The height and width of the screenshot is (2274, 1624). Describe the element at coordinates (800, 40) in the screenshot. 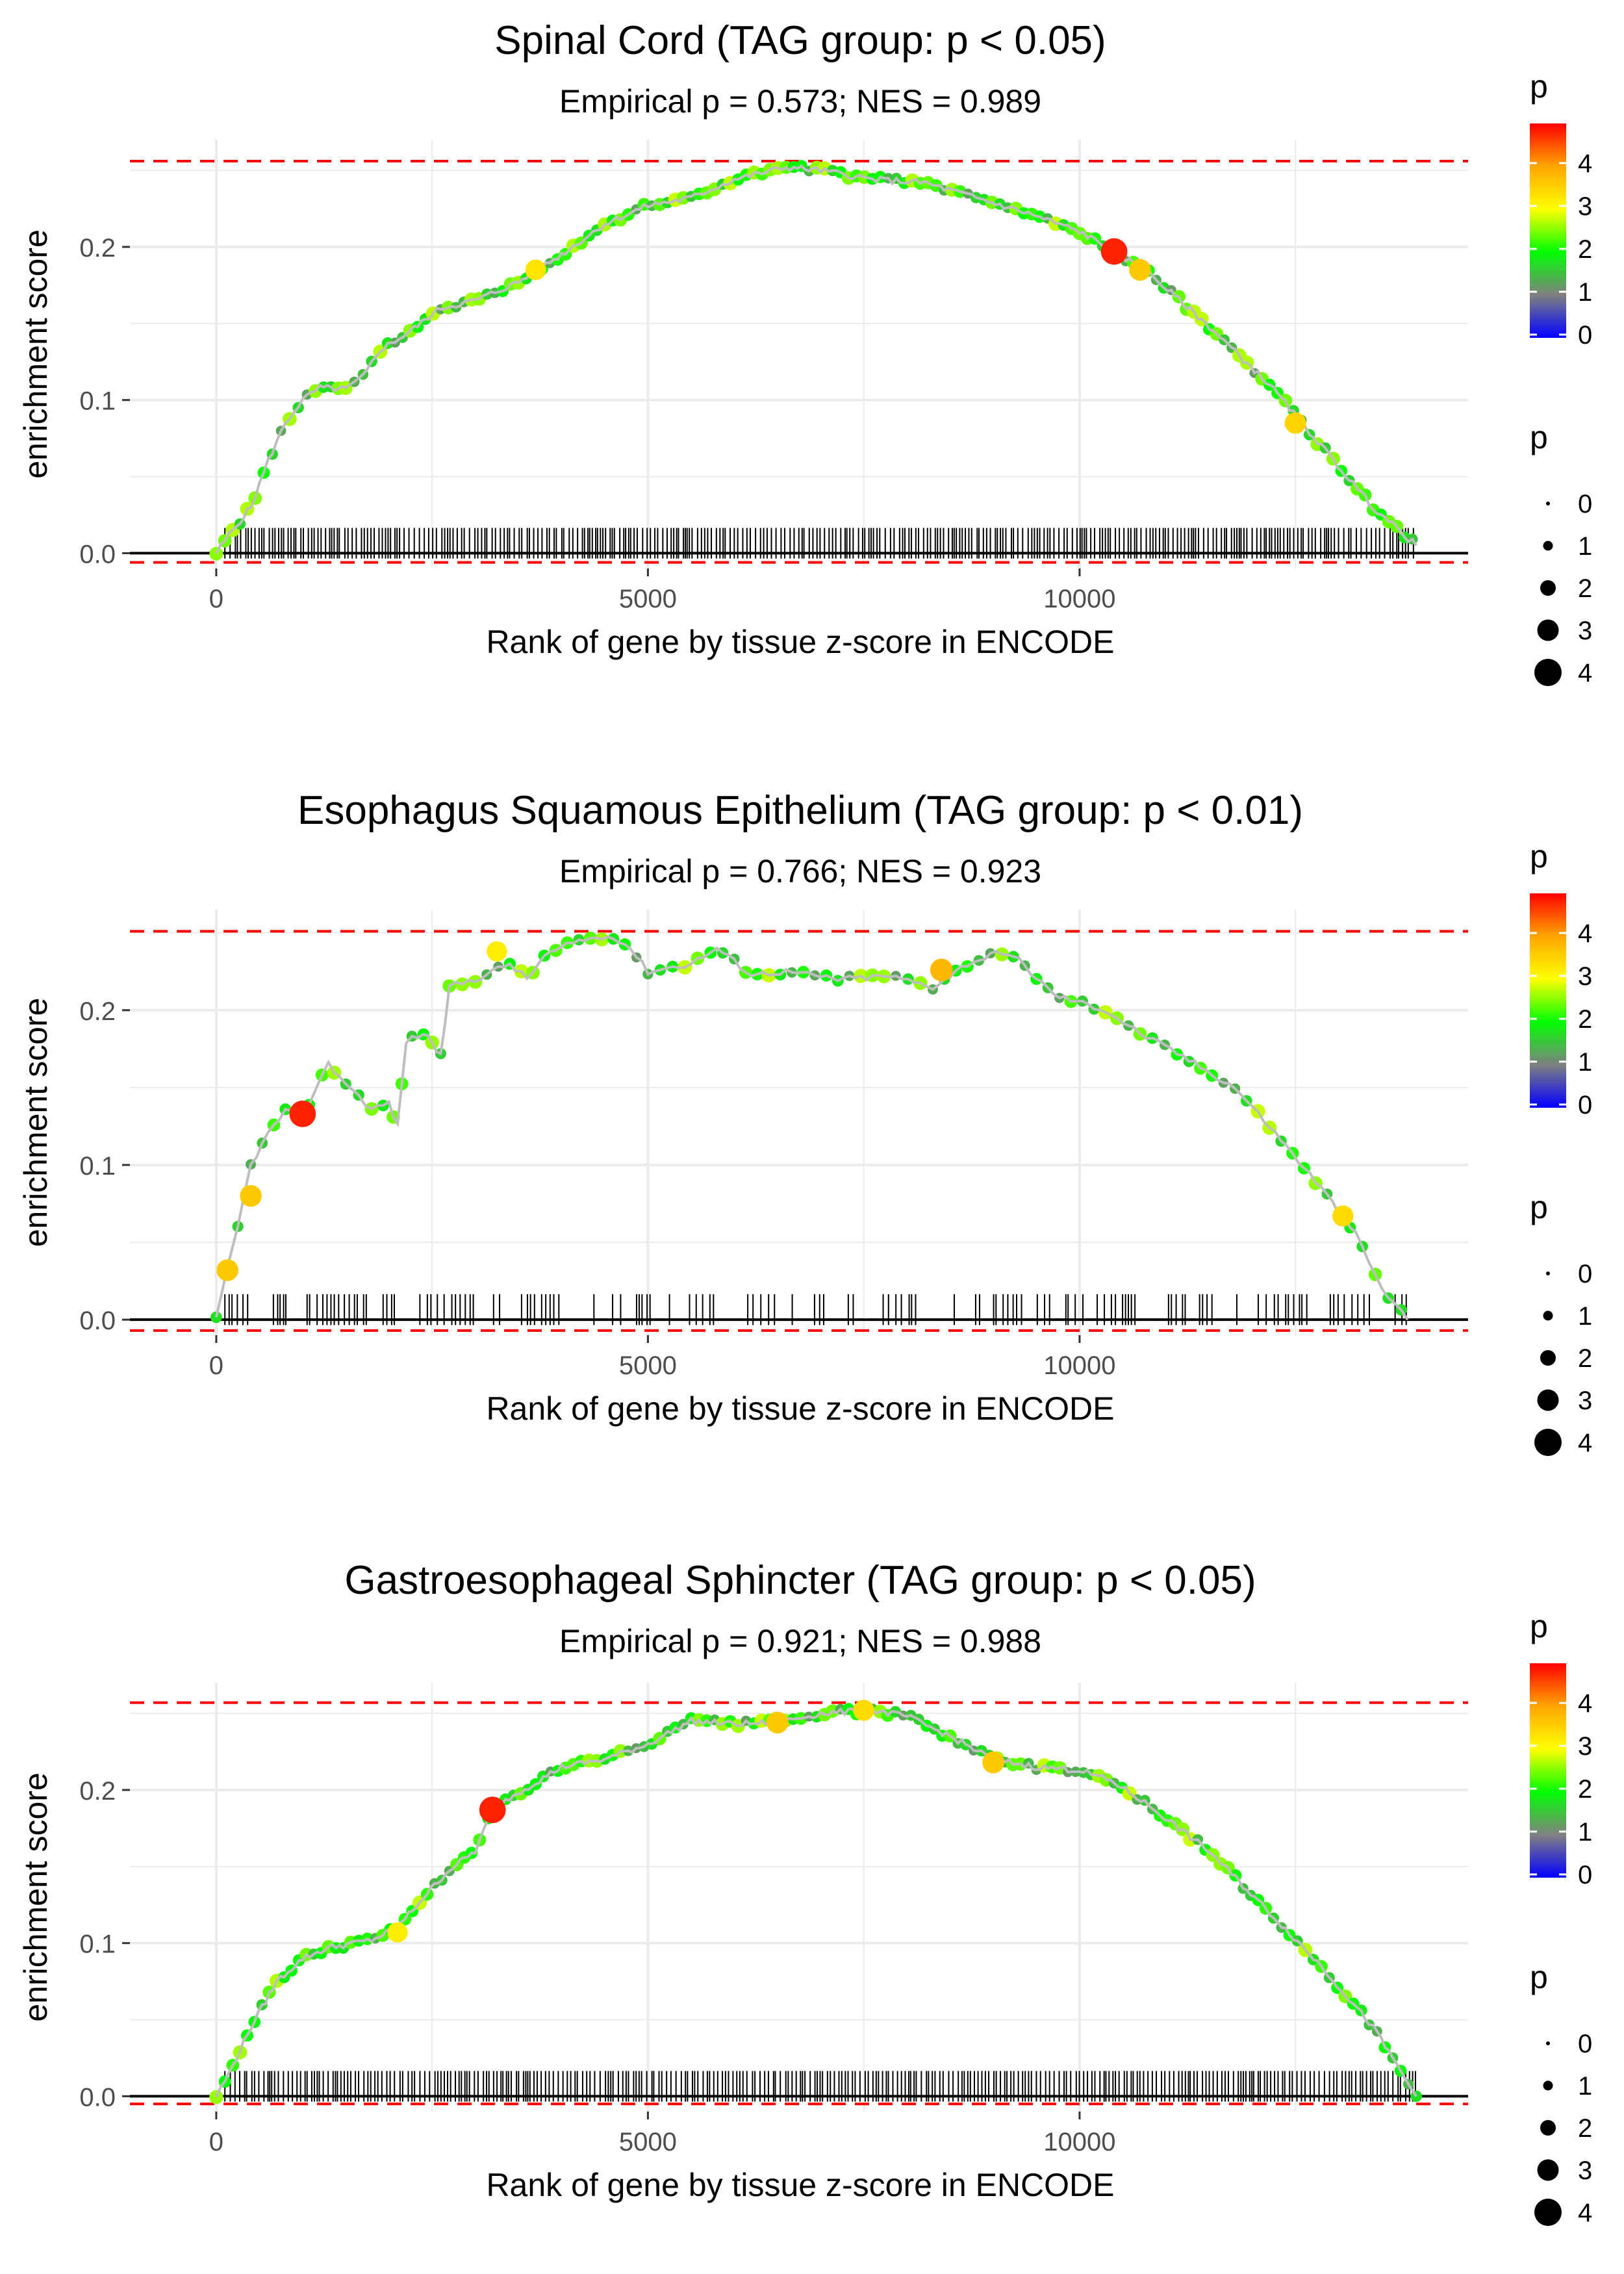

I see `panel-title: Spinal Cord (TAG group: p < 0.05)` at that location.